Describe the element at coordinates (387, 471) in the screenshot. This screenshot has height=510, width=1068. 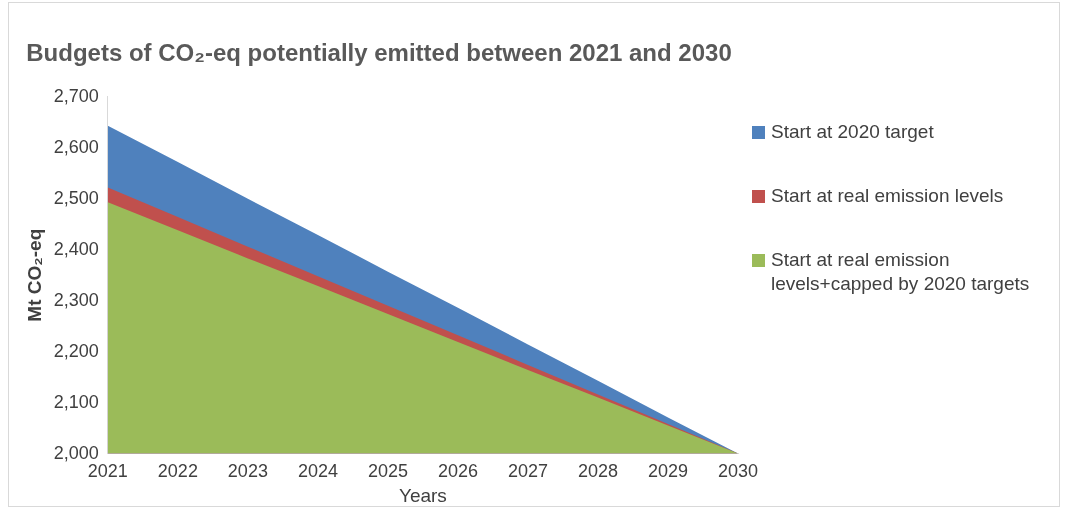
I see `x-tick-label: 2025` at that location.